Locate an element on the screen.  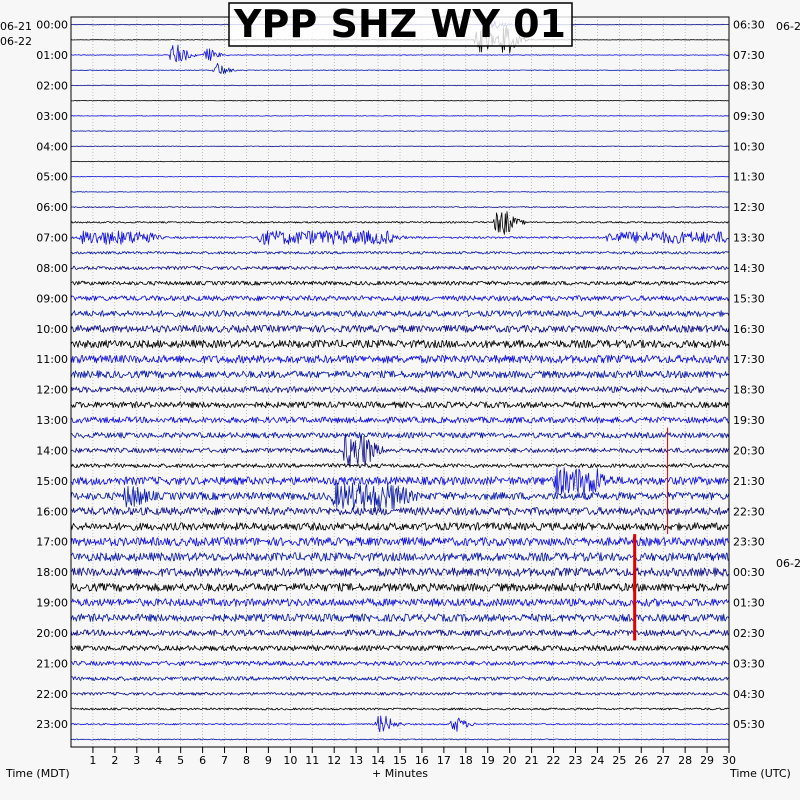
left-axis-label: Time (MDT) is located at coordinates (37, 773).